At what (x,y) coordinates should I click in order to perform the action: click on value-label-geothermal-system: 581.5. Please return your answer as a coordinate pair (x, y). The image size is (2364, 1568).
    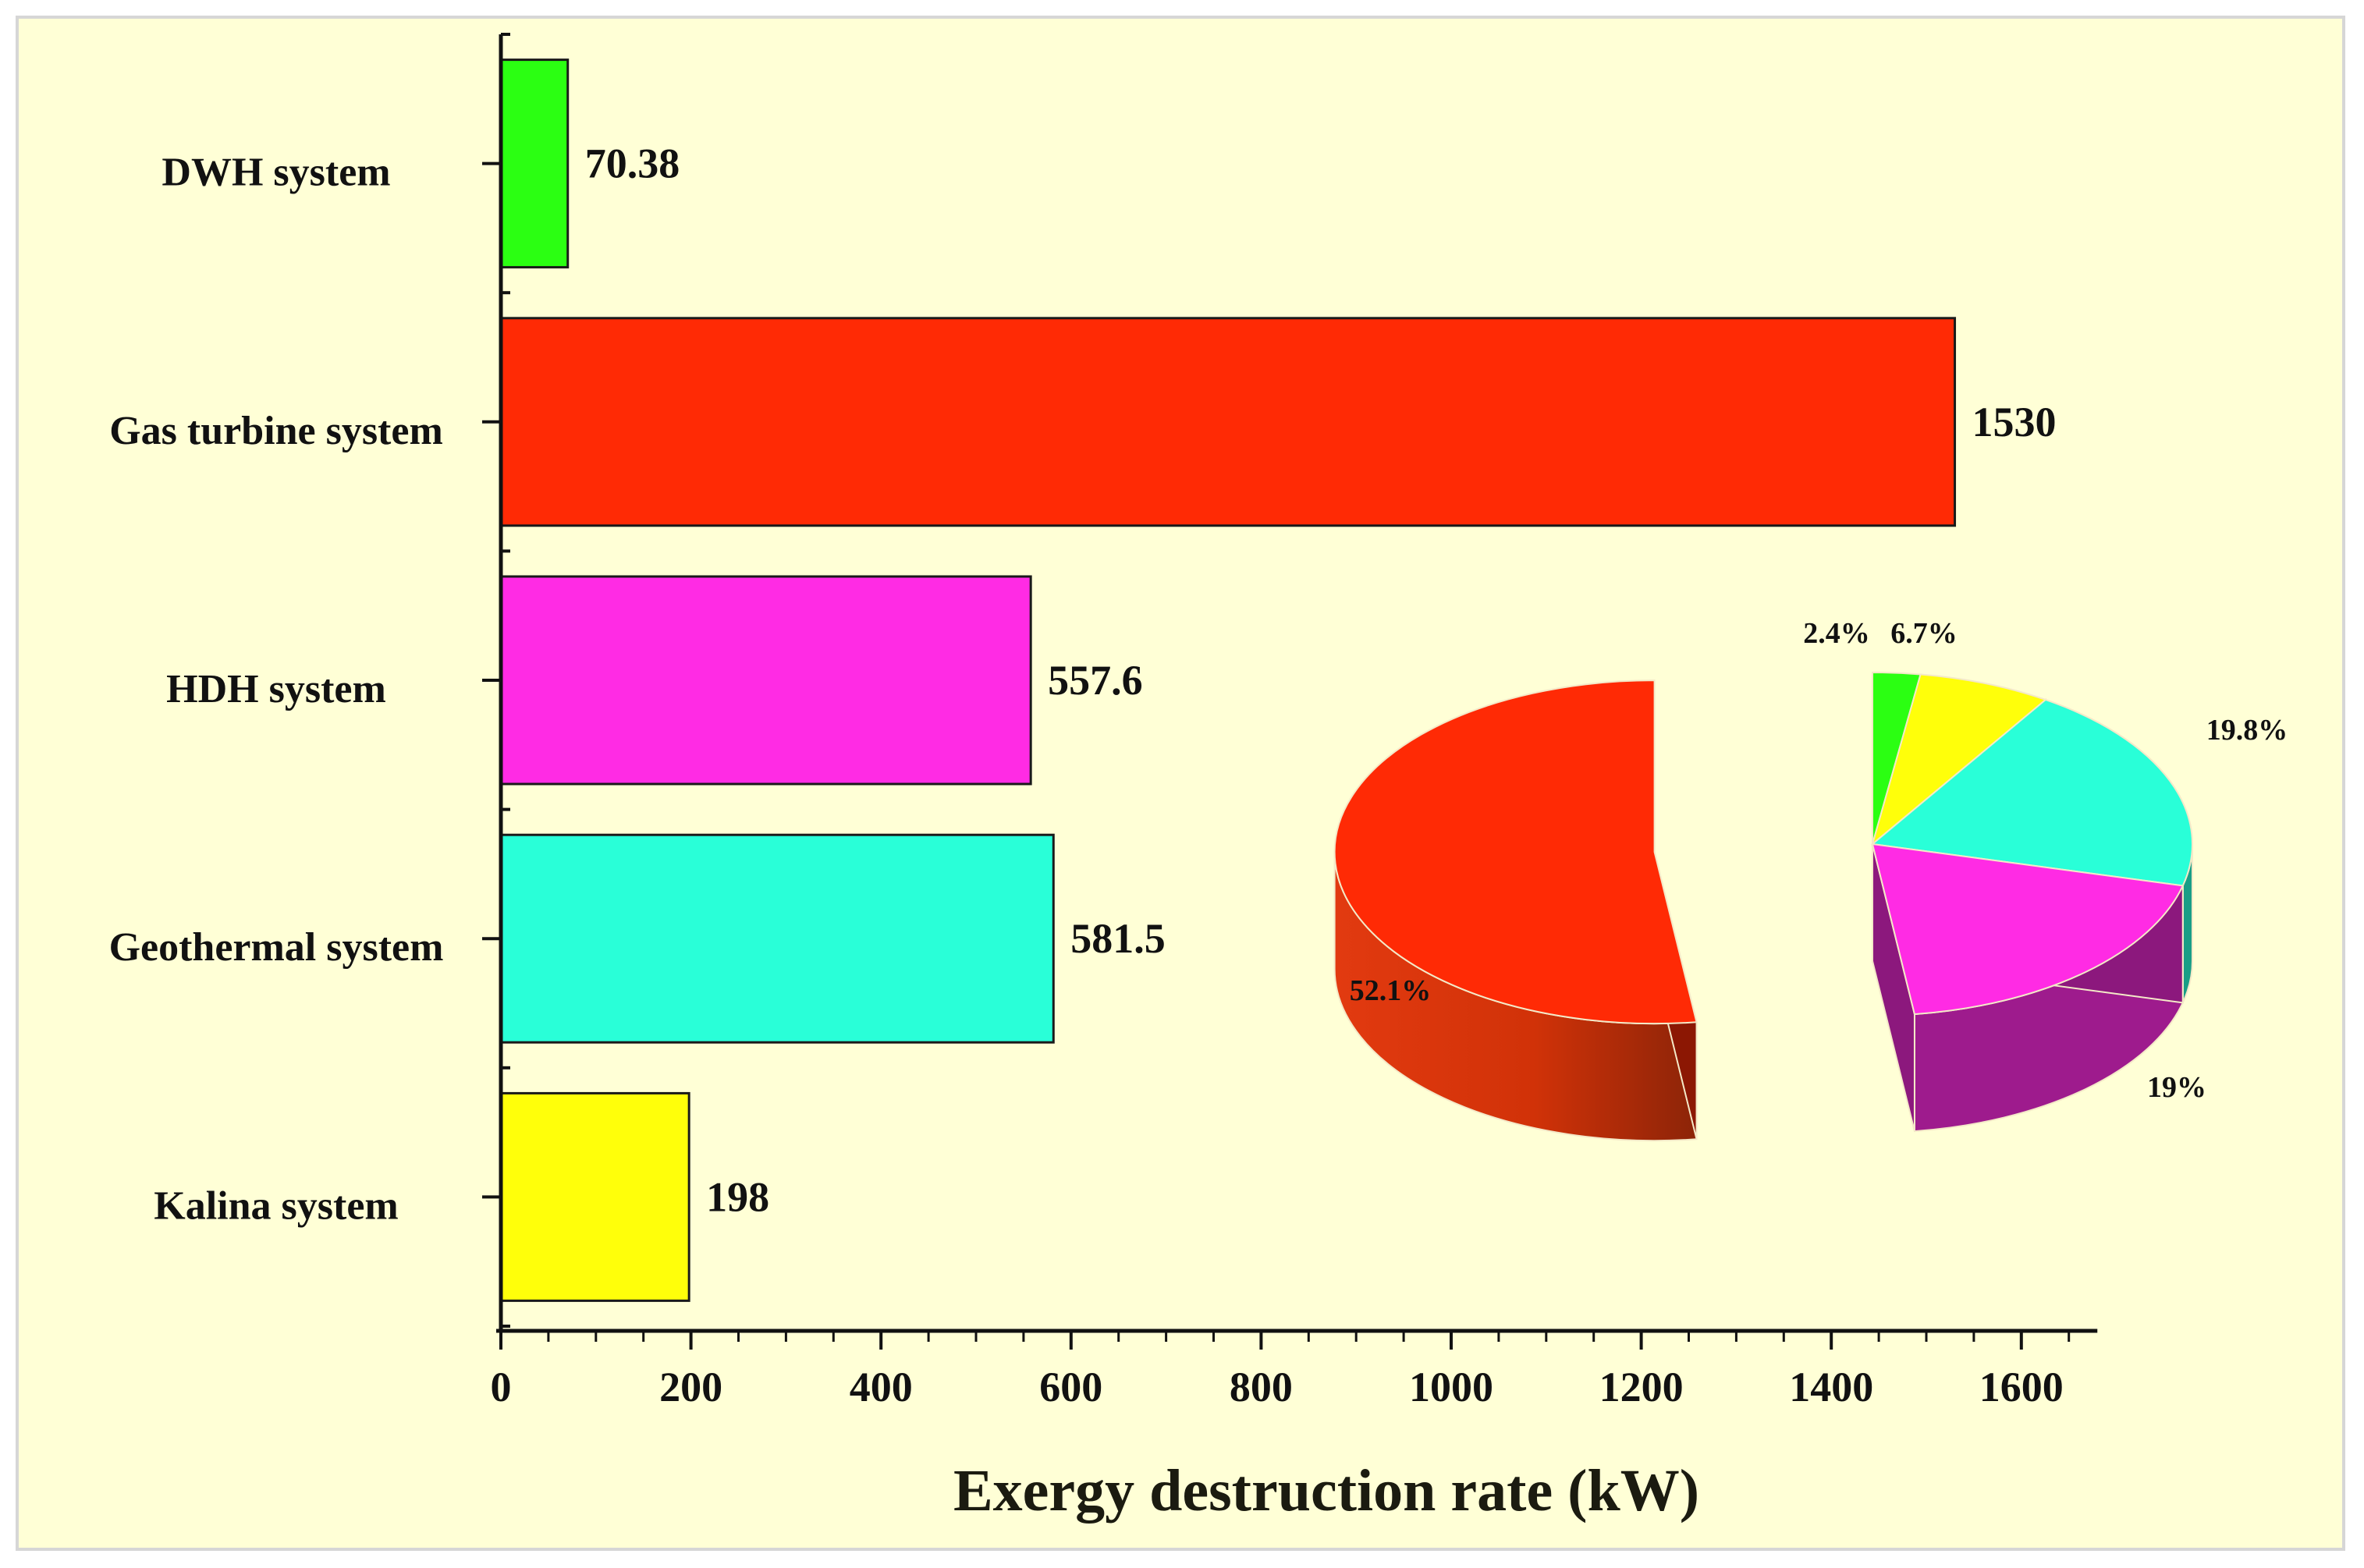
    Looking at the image, I should click on (1118, 938).